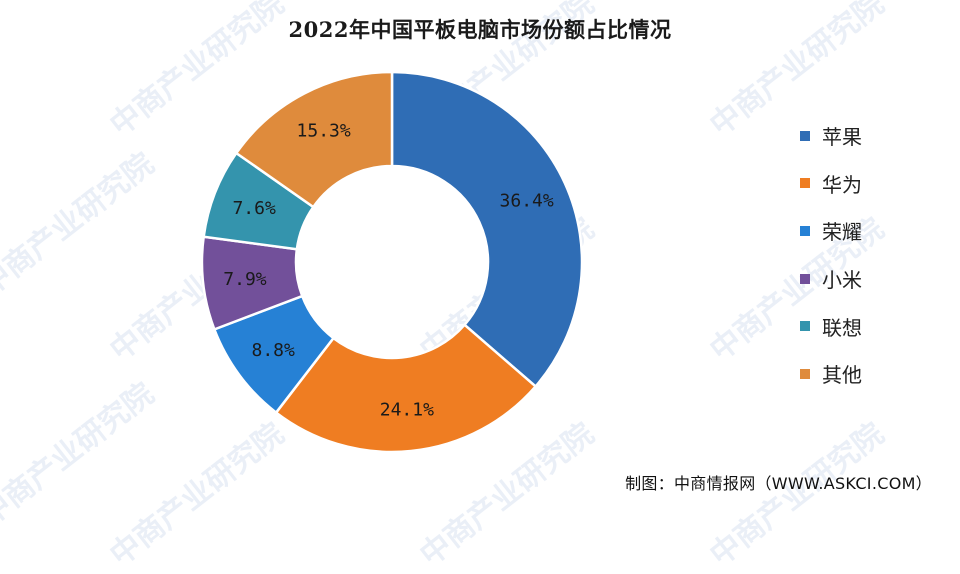 This screenshot has width=960, height=574. What do you see at coordinates (407, 409) in the screenshot?
I see `slice-value-label-1: 24.1%` at bounding box center [407, 409].